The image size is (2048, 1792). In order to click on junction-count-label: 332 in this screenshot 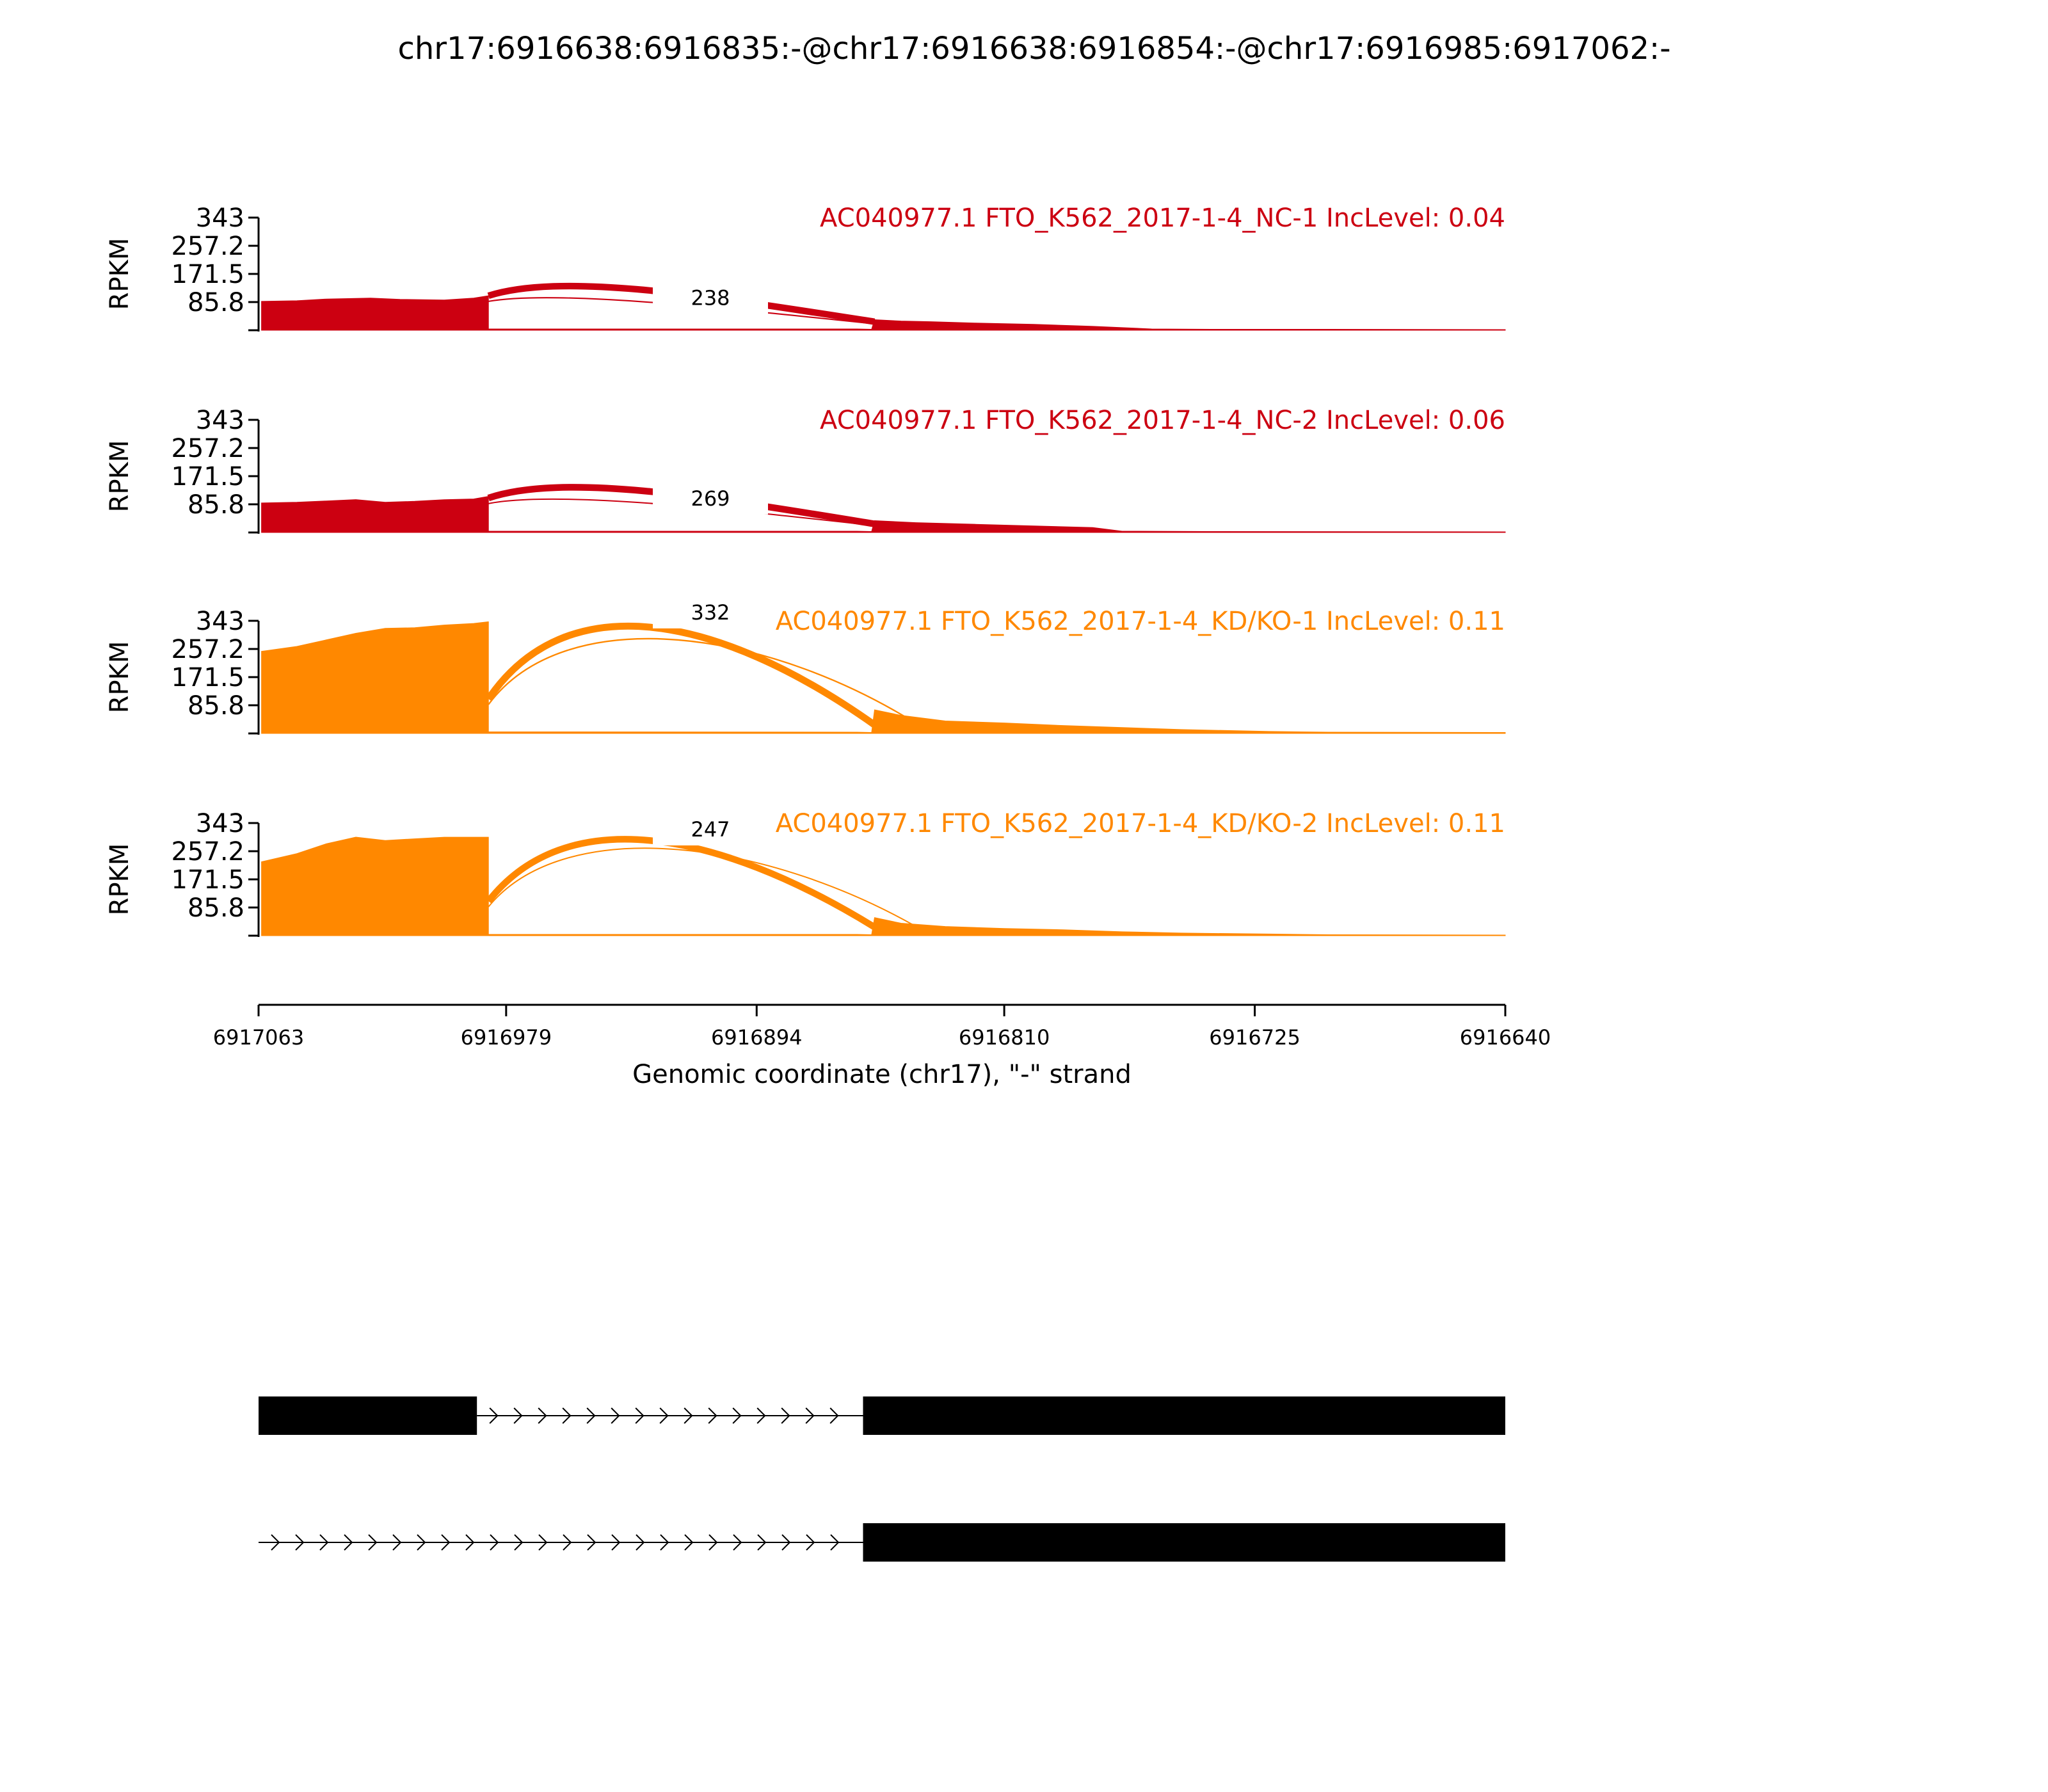, I will do `click(710, 612)`.